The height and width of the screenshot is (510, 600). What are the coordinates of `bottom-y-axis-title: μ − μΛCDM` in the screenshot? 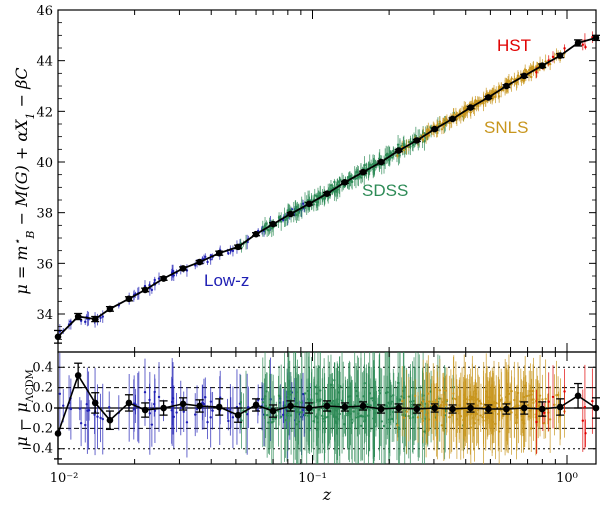 It's located at (24, 408).